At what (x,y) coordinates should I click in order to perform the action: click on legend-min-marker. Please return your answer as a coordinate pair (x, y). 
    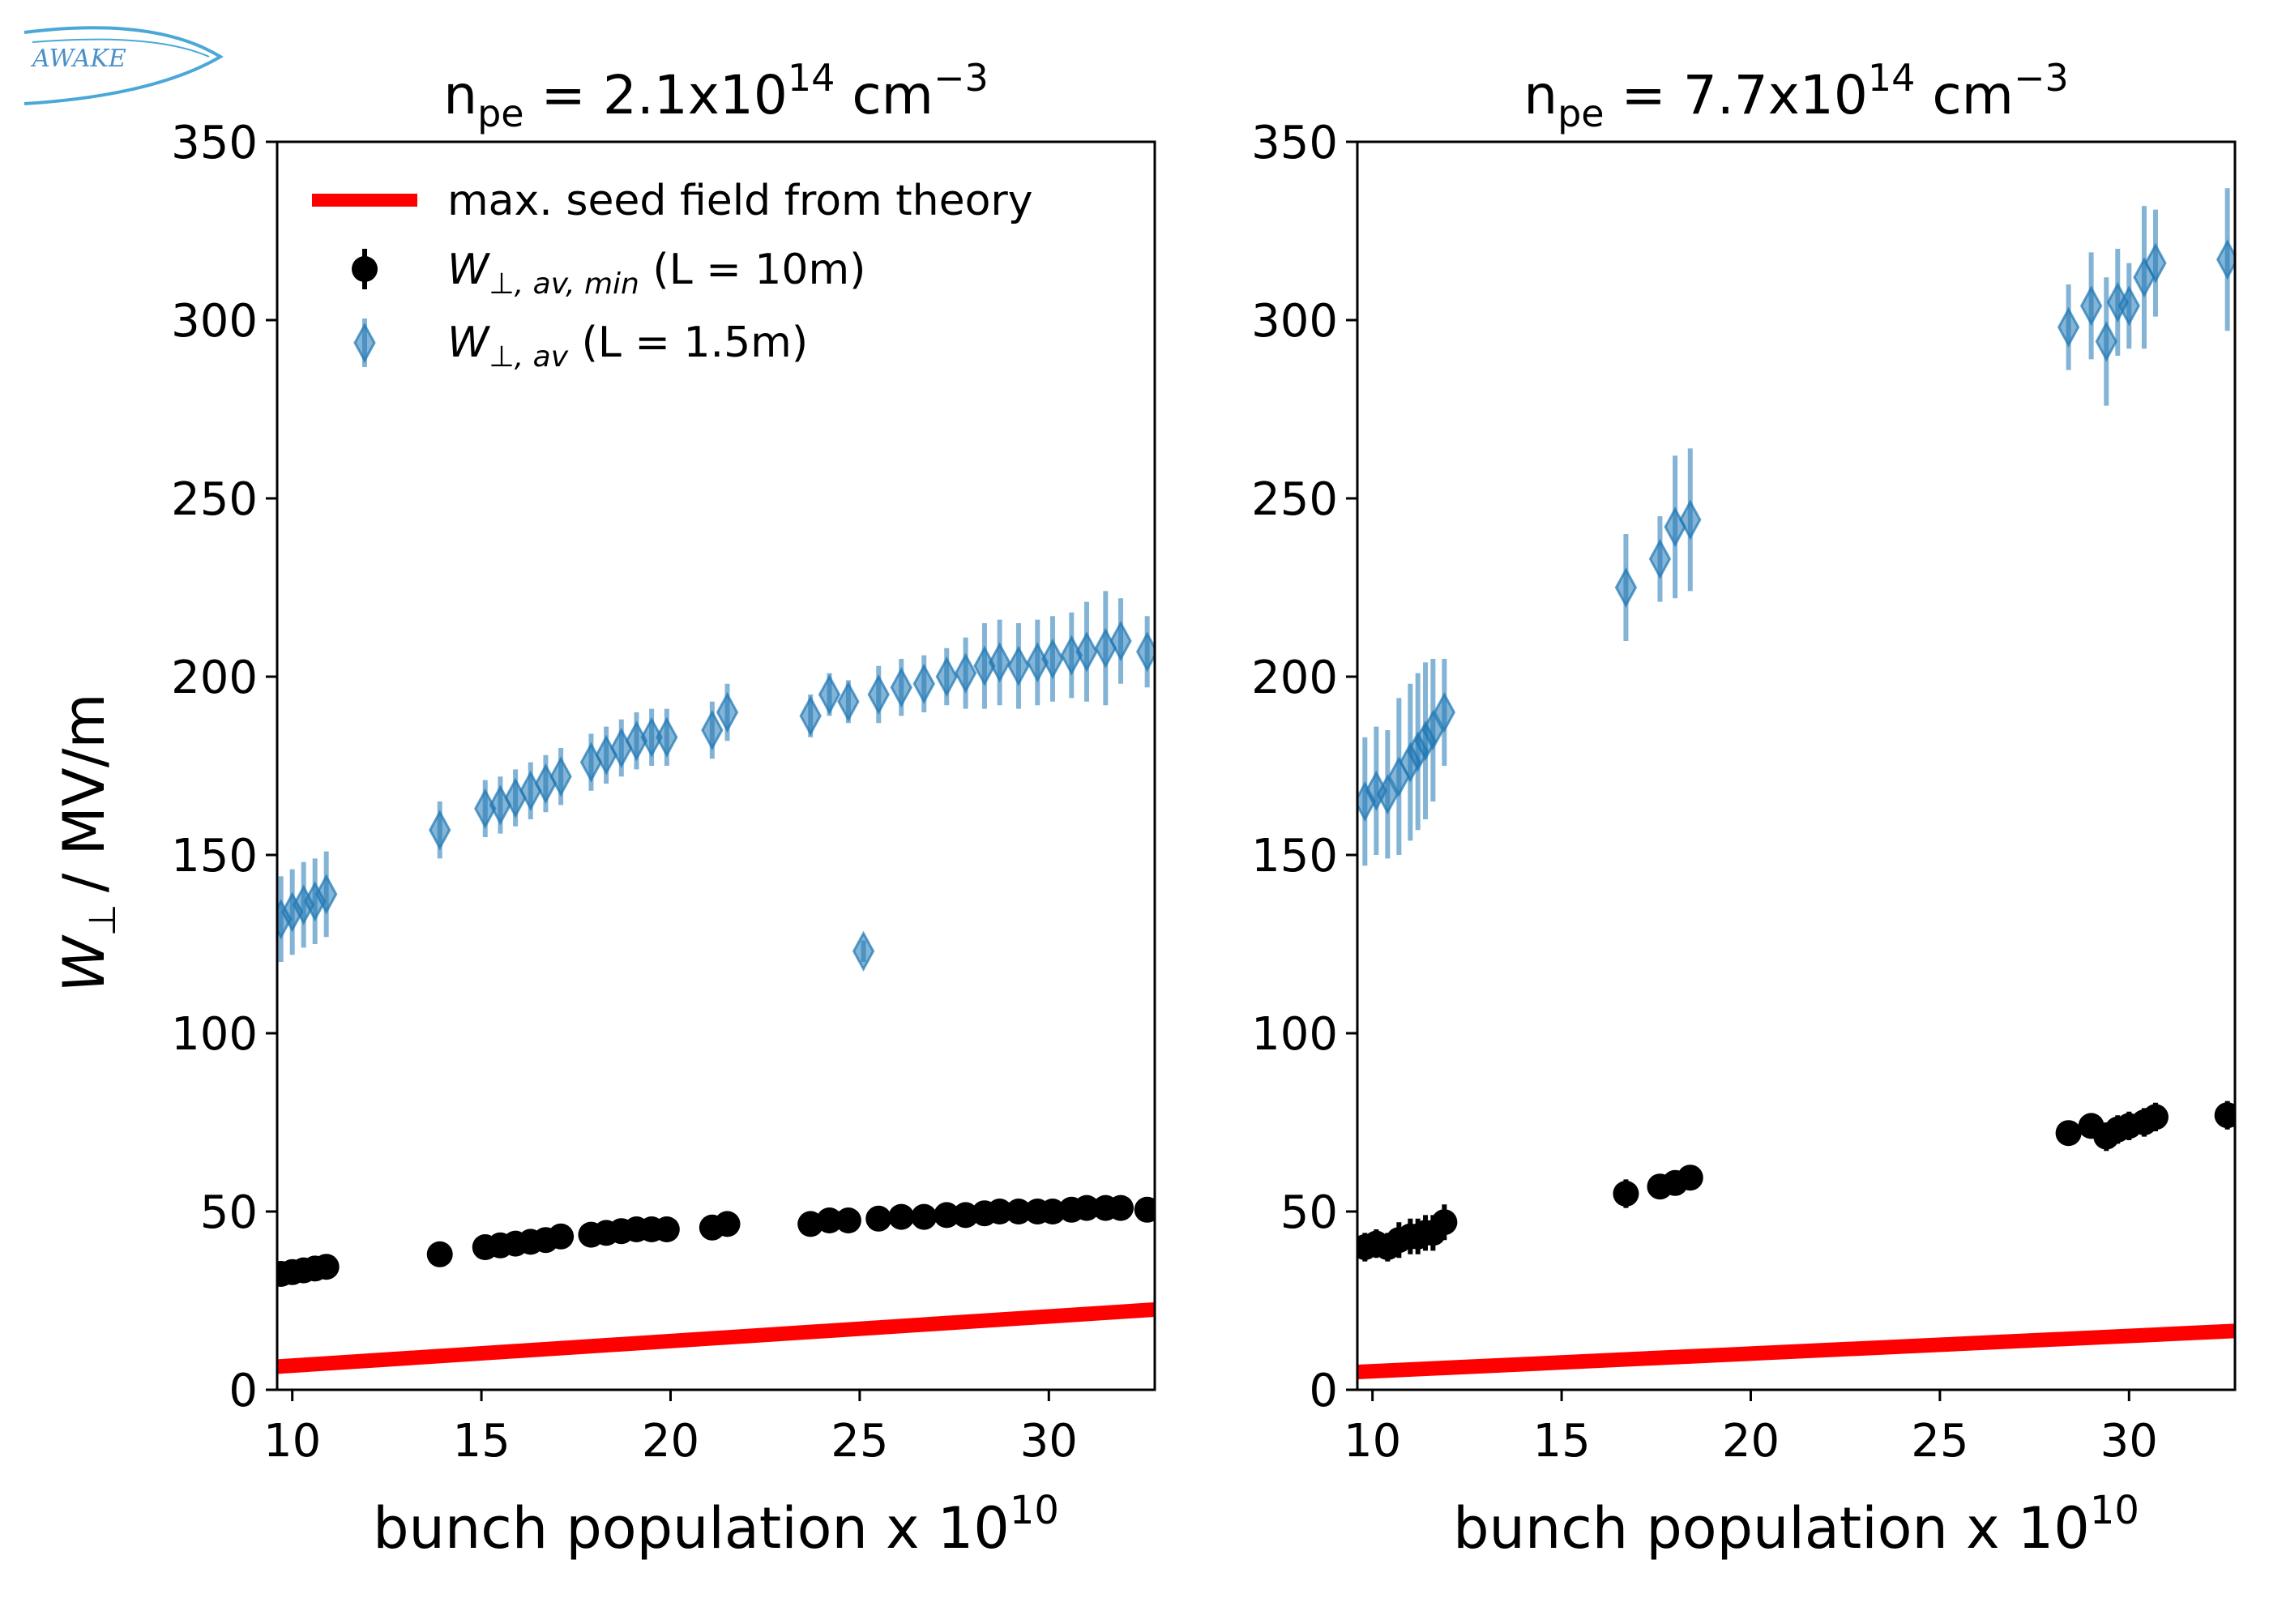
    Looking at the image, I should click on (365, 269).